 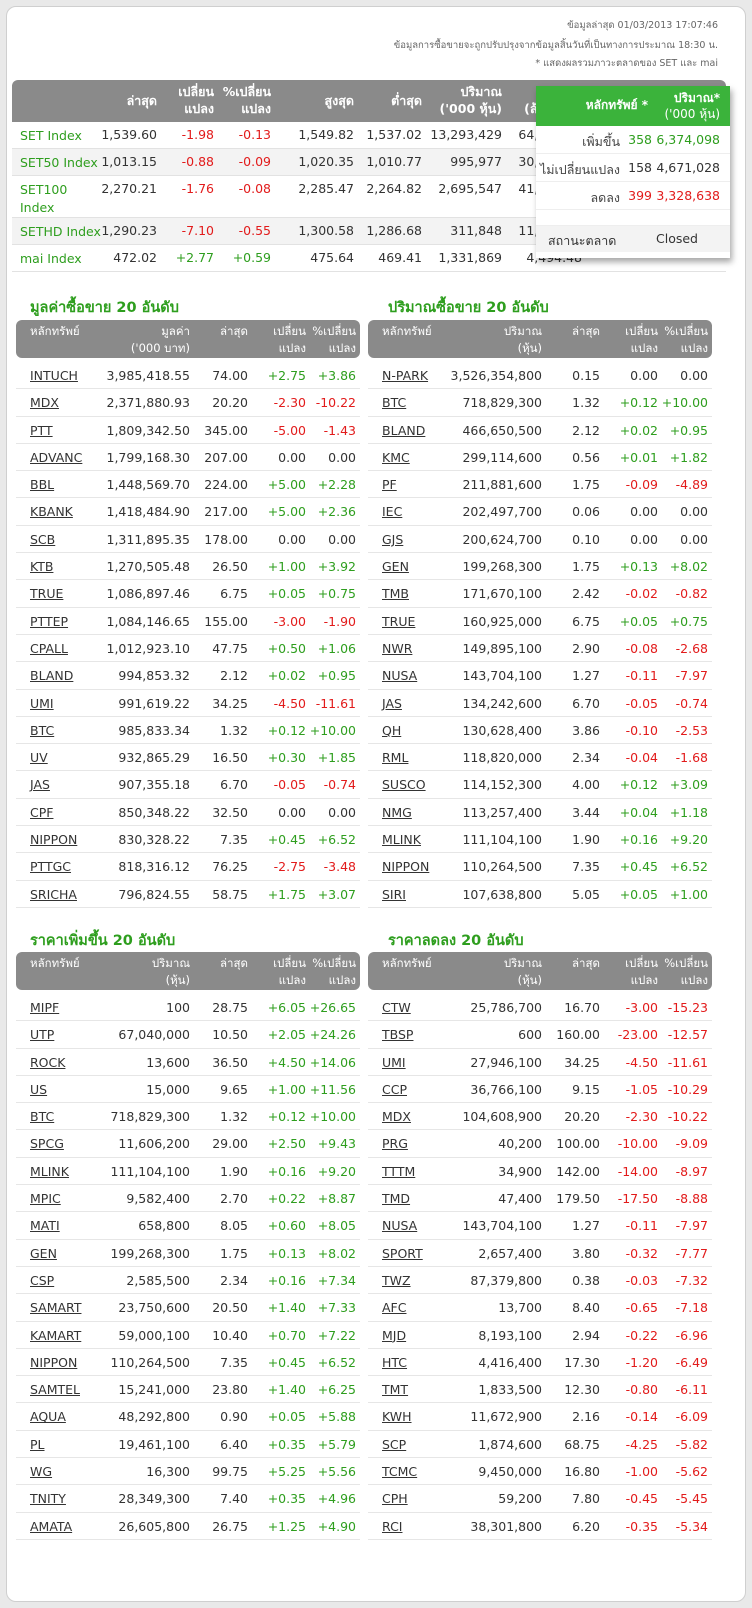 What do you see at coordinates (696, 98) in the screenshot?
I see `header-volume: ปริมาณ*` at bounding box center [696, 98].